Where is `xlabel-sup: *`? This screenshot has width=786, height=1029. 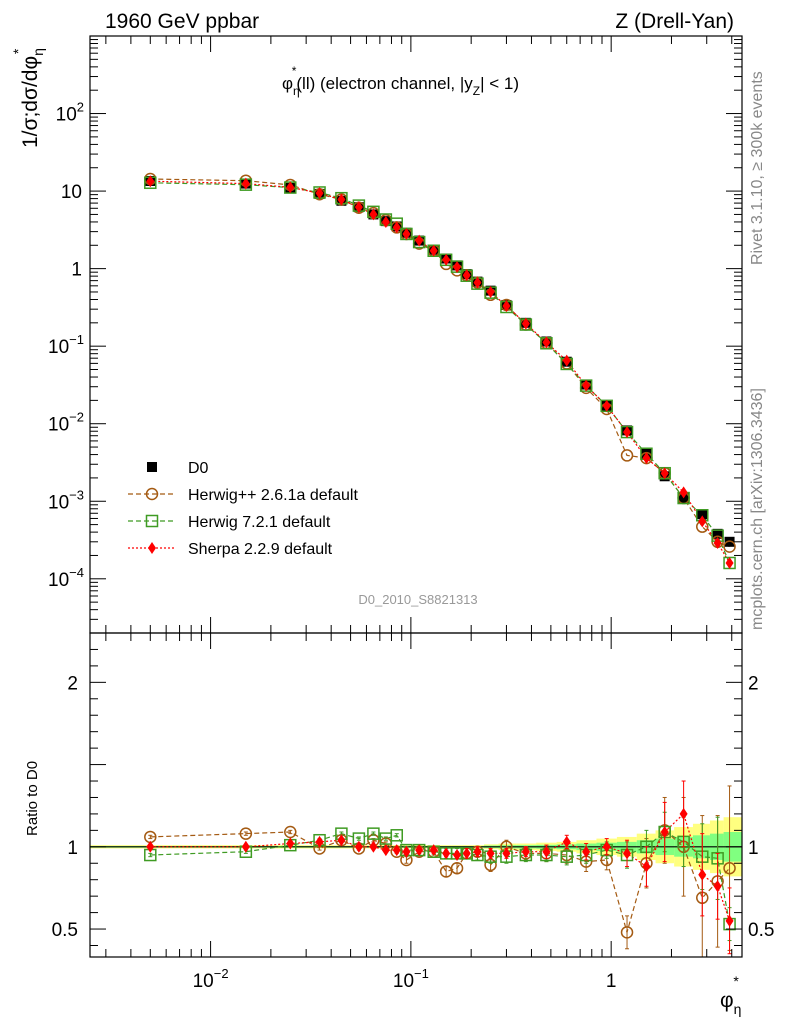 xlabel-sup: * is located at coordinates (736, 981).